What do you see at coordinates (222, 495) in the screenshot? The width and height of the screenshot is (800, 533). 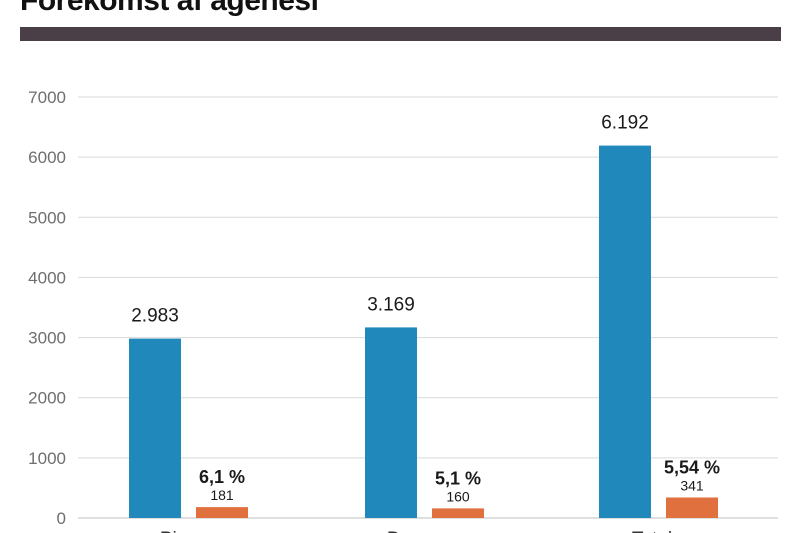 I see `data-label-agenesis: 181` at bounding box center [222, 495].